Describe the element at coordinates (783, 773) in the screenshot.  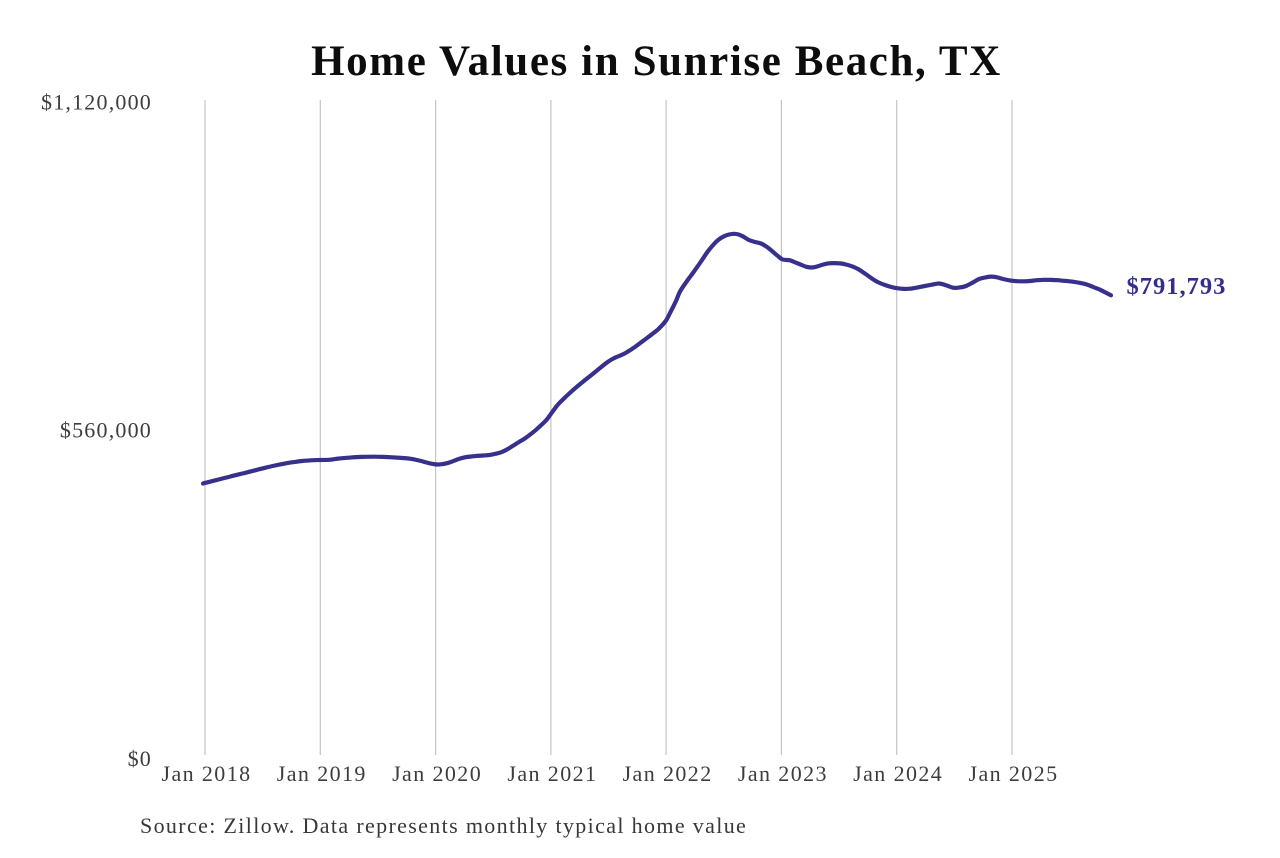
I see `svg-text: Jan 2023` at that location.